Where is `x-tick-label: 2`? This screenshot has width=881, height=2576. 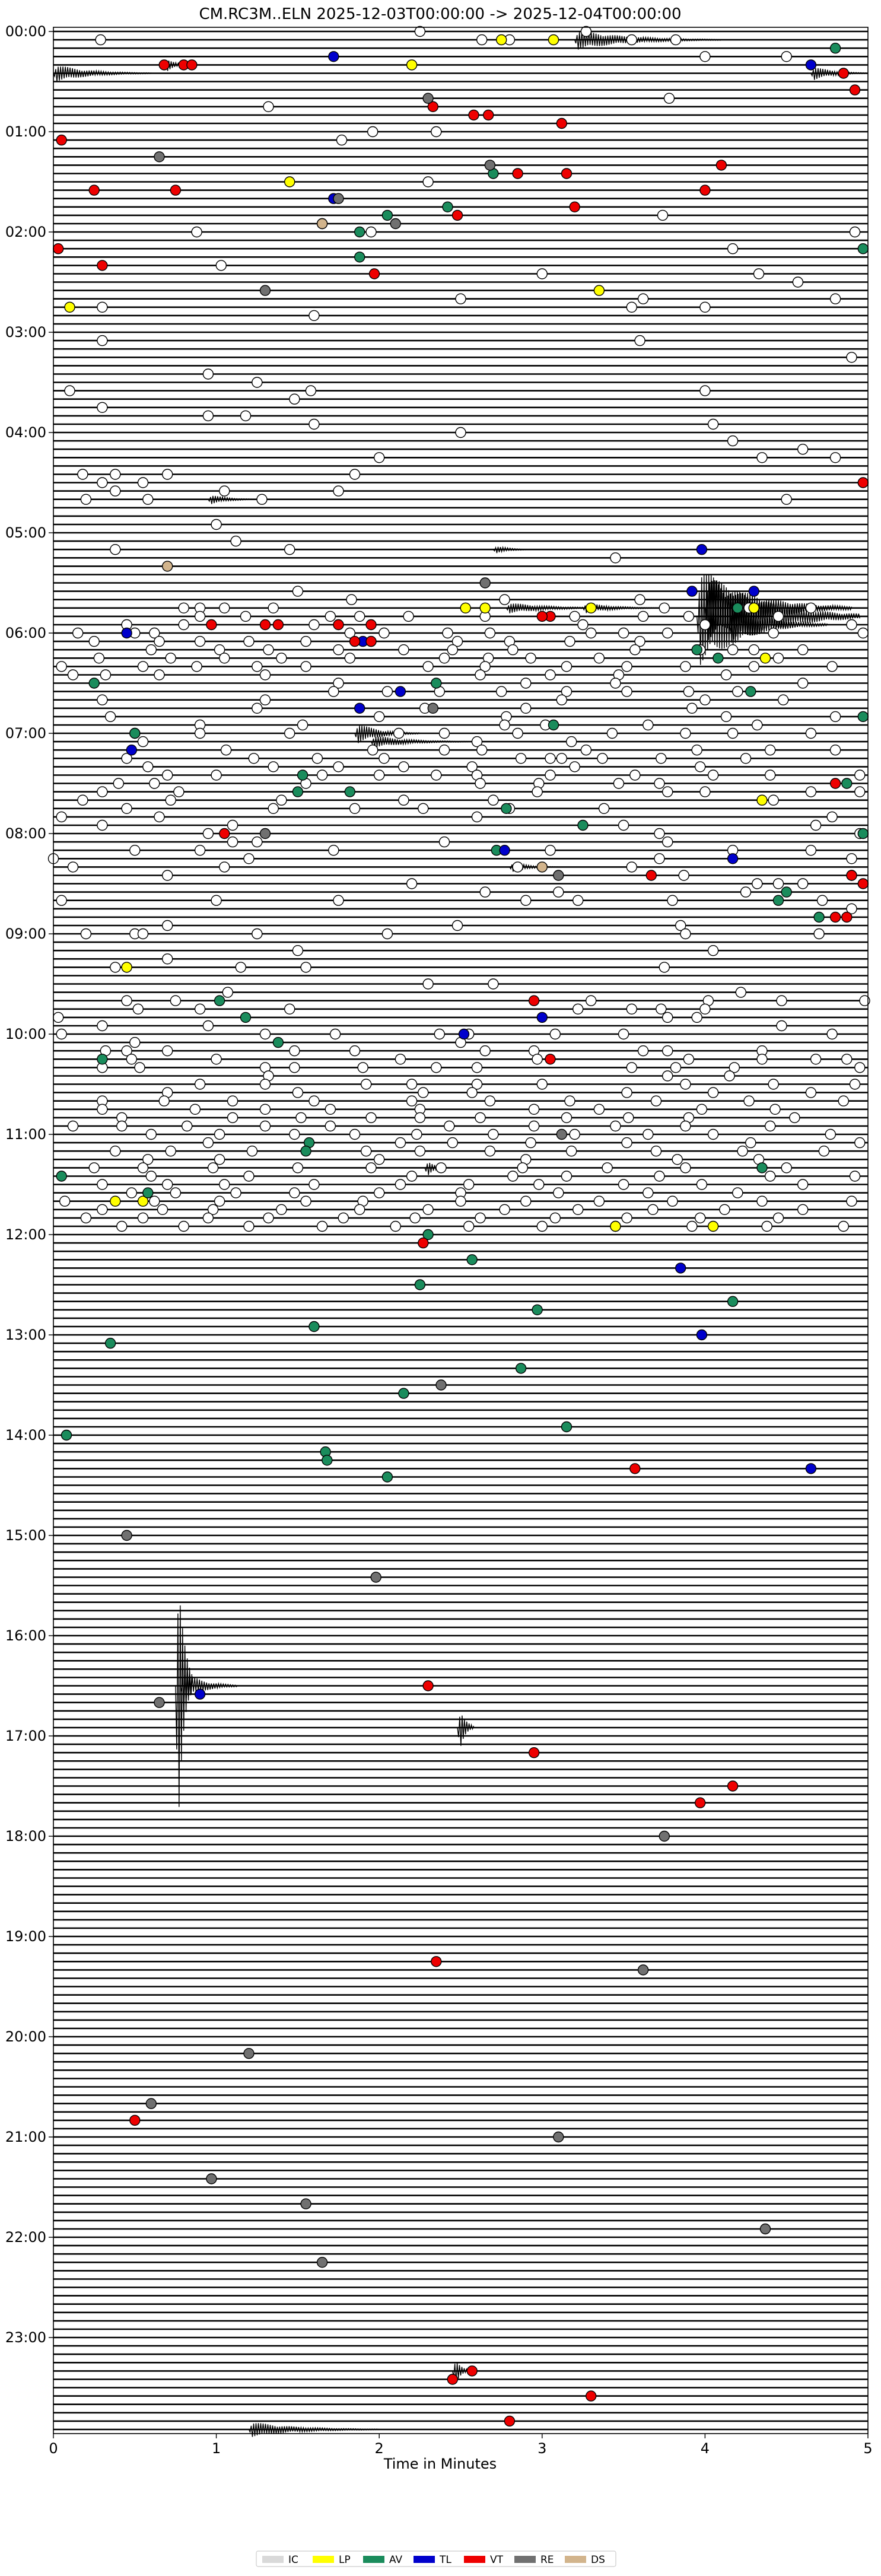
x-tick-label: 2 is located at coordinates (379, 2448).